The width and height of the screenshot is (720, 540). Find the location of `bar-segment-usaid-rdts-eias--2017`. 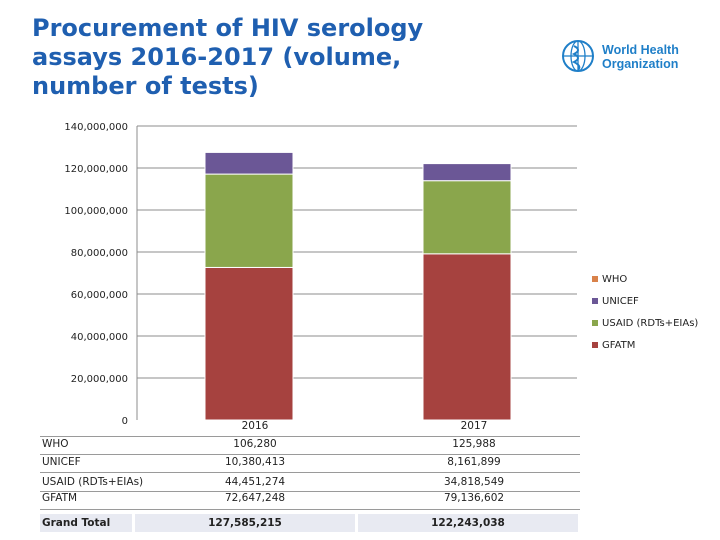

bar-segment-usaid-rdts-eias--2017 is located at coordinates (467, 217).